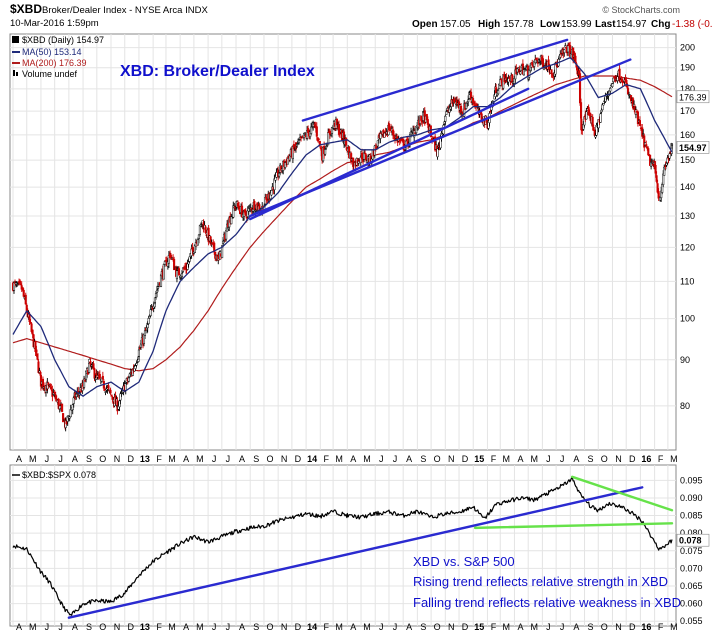 The height and width of the screenshot is (637, 712). I want to click on price-y-tick-label: 100, so click(687, 319).